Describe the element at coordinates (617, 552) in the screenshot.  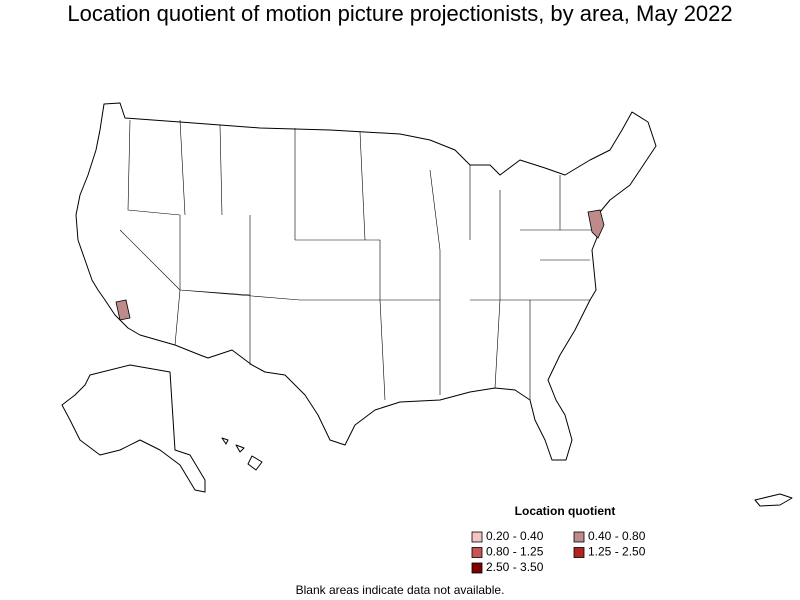
I see `legend-label: 1.25 - 2.50` at that location.